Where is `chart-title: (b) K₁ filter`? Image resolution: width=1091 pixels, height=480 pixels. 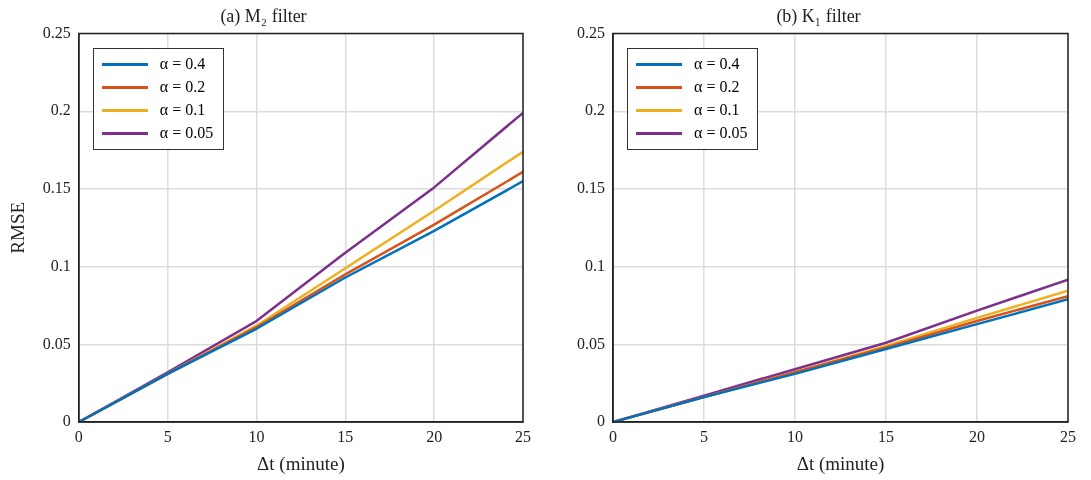
chart-title: (b) K₁ filter is located at coordinates (818, 16).